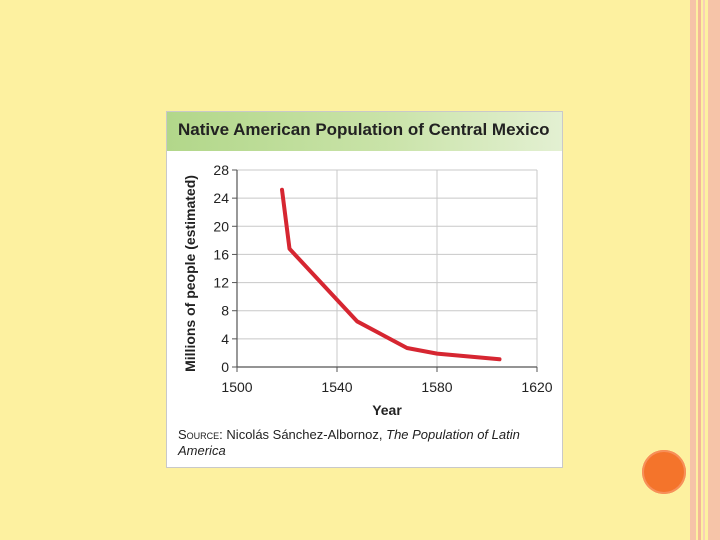  Describe the element at coordinates (225, 311) in the screenshot. I see `y-tick-label: 8` at that location.